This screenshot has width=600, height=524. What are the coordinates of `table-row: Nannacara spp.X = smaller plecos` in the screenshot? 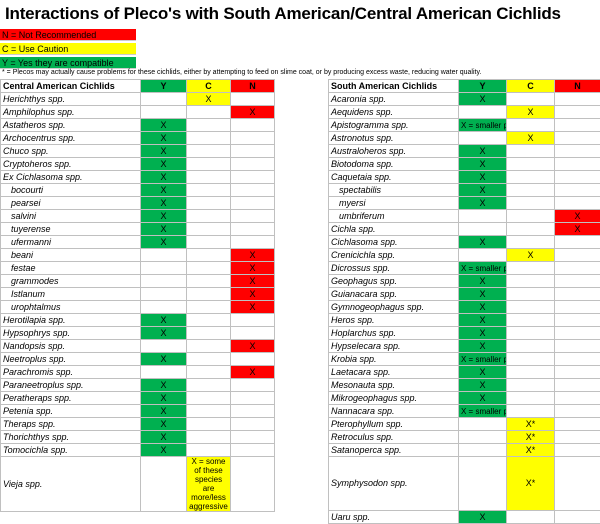 It's located at (464, 411).